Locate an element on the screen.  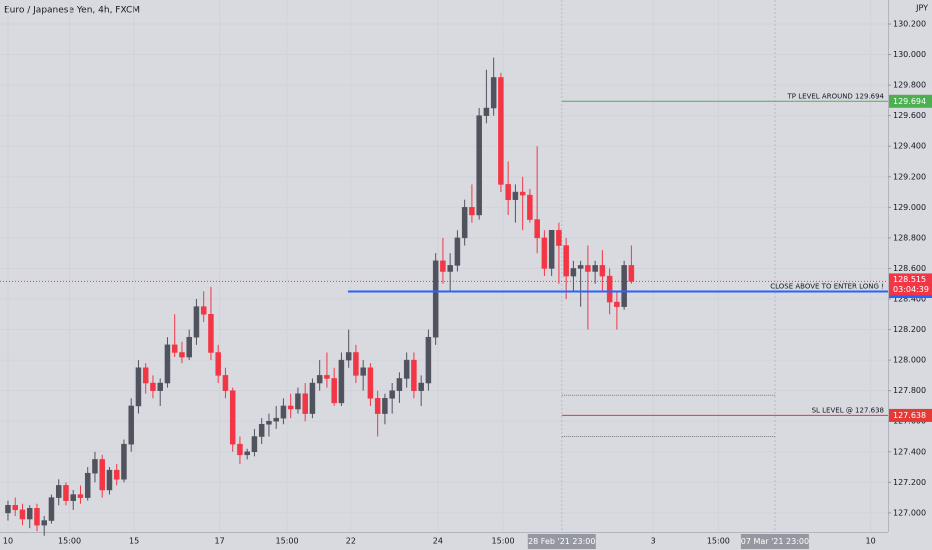
x-tick-label: 22 is located at coordinates (351, 541).